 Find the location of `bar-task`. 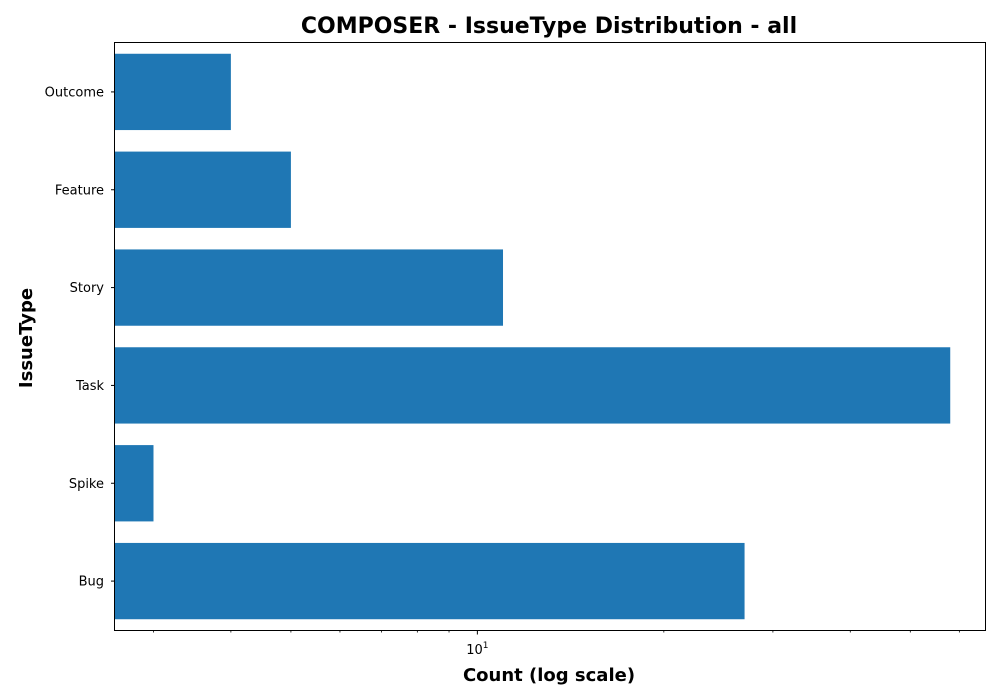

bar-task is located at coordinates (533, 385).